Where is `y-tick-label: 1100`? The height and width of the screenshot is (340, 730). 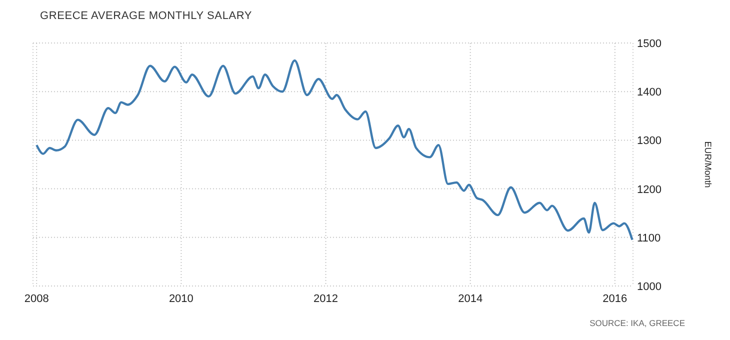 y-tick-label: 1100 is located at coordinates (649, 238).